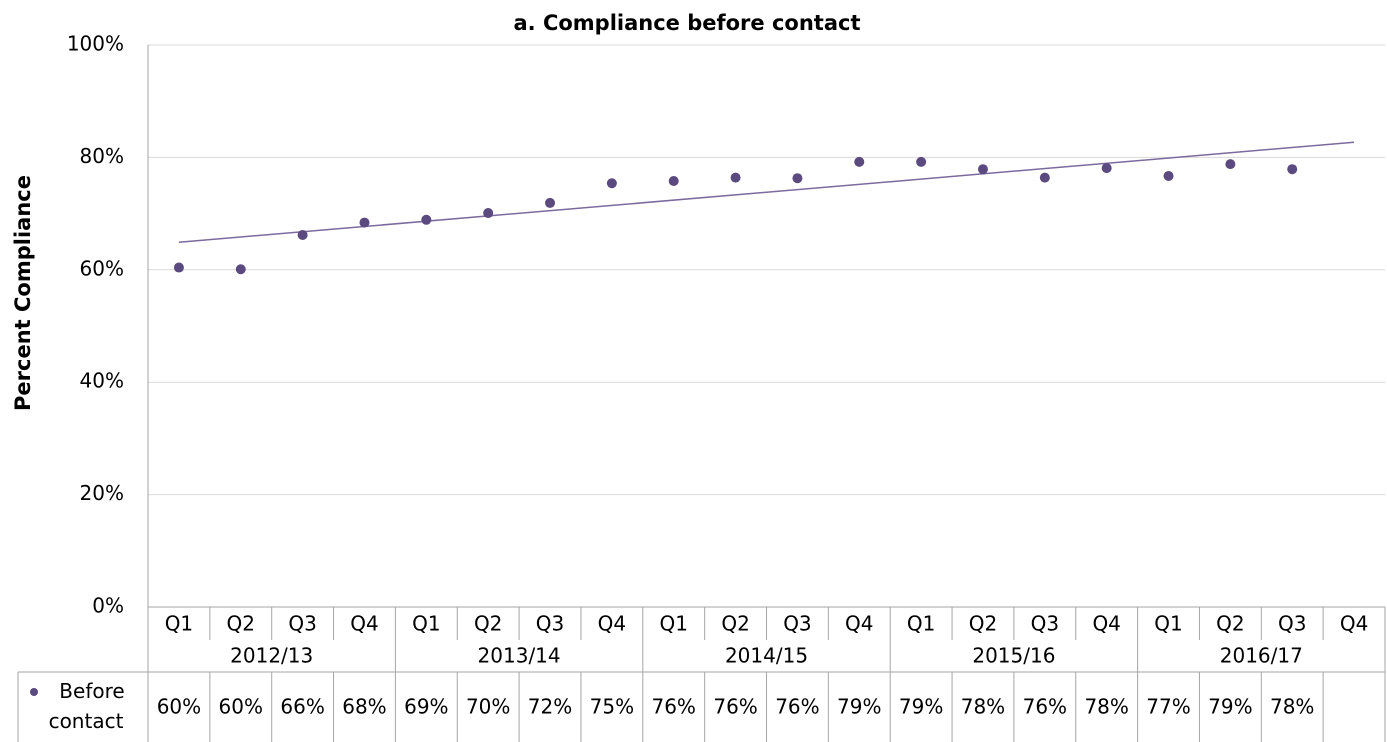 Image resolution: width=1387 pixels, height=742 pixels. I want to click on trendline, so click(766, 192).